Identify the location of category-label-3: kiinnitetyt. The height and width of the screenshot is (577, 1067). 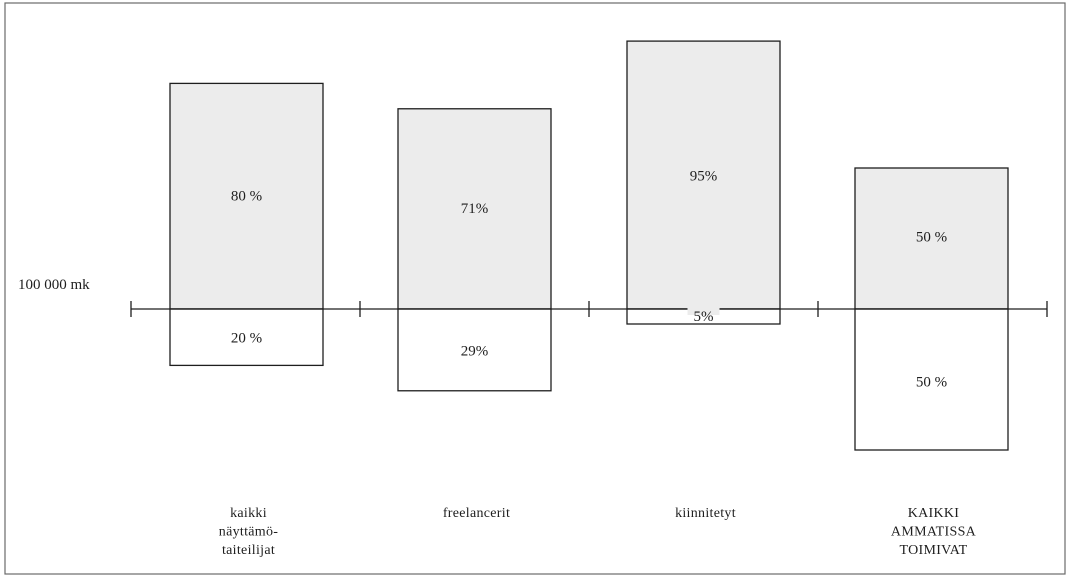
(705, 513).